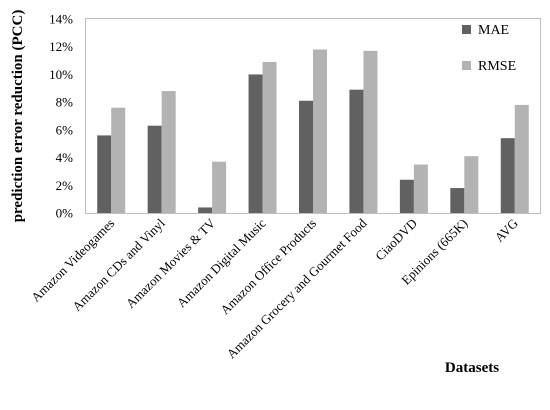 This screenshot has width=550, height=410. I want to click on y-tick-label: 0%, so click(65, 213).